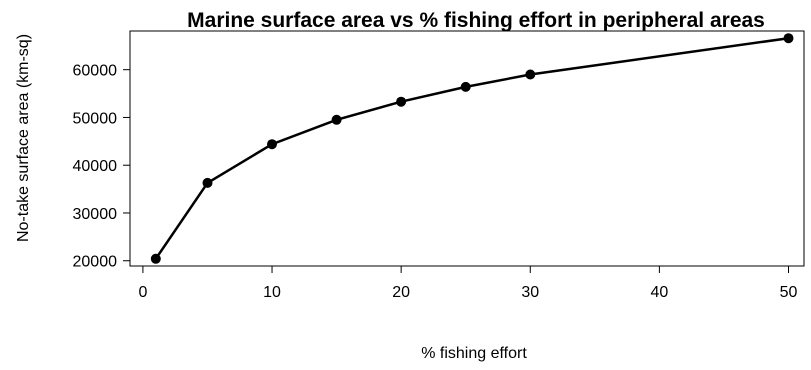 This screenshot has width=811, height=370. Describe the element at coordinates (659, 292) in the screenshot. I see `x-tick-label: 40` at that location.